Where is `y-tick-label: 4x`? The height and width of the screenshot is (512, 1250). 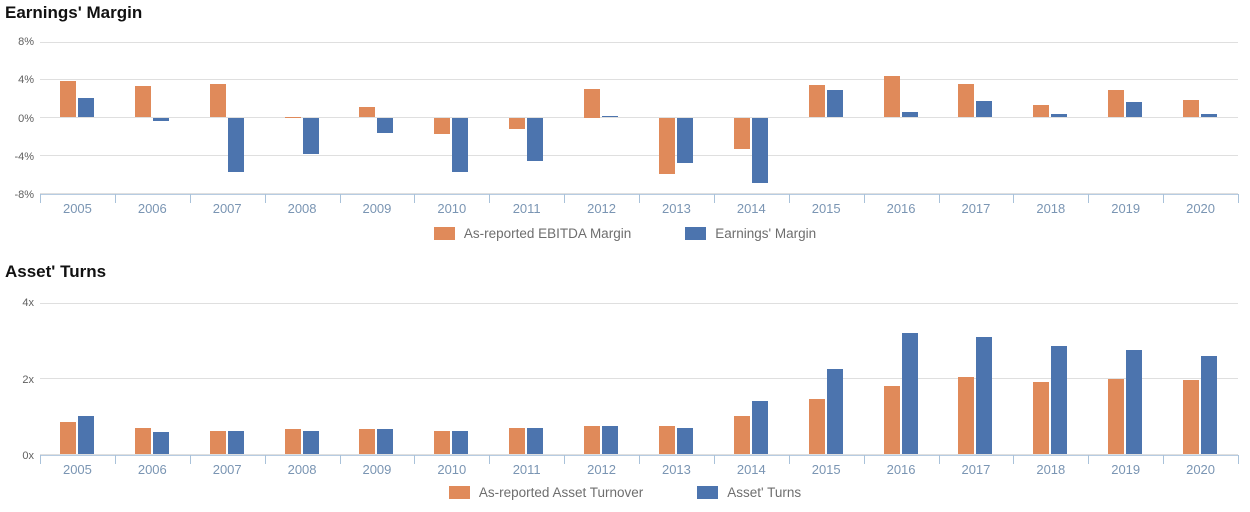 y-tick-label: 4x is located at coordinates (28, 303).